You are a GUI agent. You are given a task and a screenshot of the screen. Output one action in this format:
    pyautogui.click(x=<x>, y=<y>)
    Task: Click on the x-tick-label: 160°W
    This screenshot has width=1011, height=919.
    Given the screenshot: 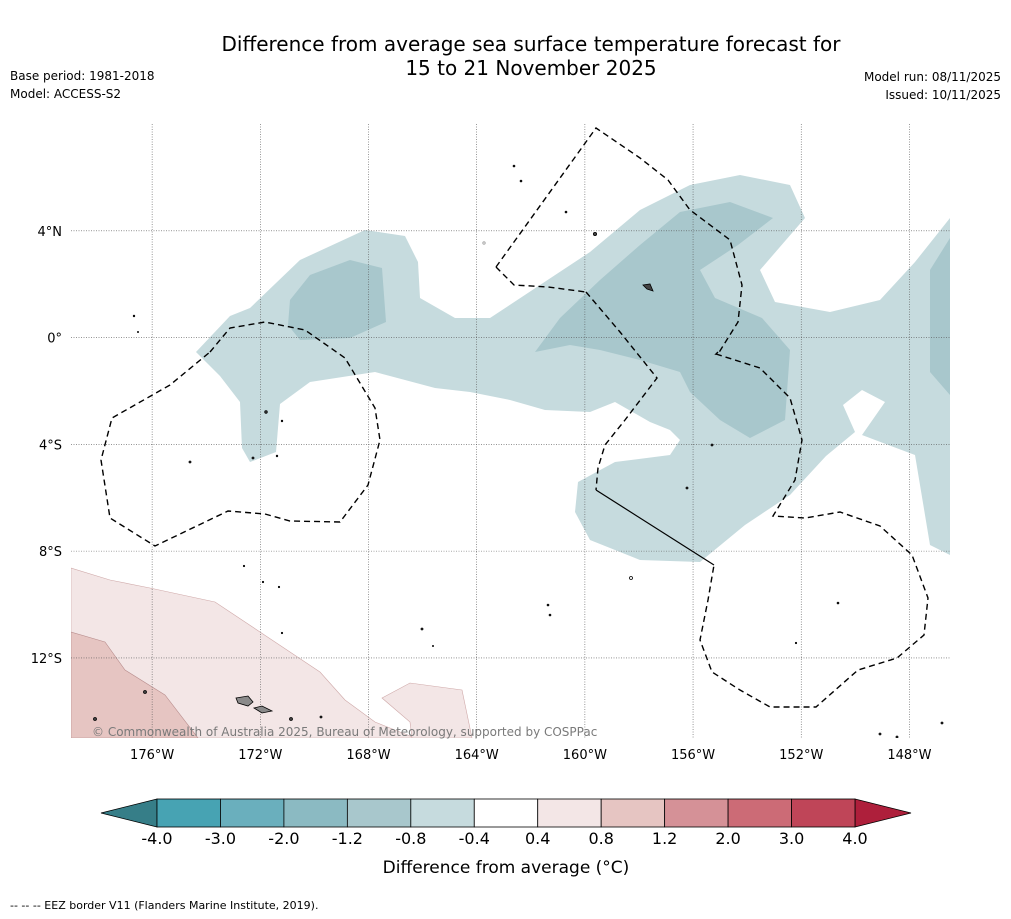 What is the action you would take?
    pyautogui.click(x=585, y=755)
    